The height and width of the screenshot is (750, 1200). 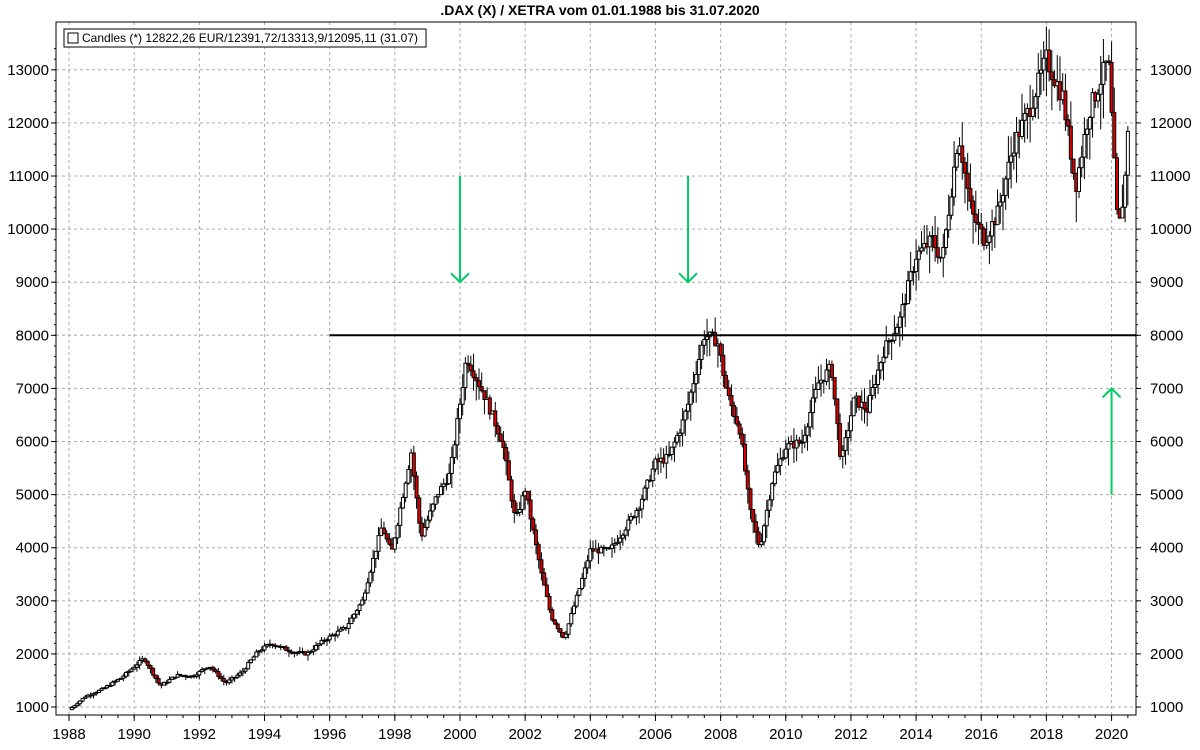 What do you see at coordinates (1111, 392) in the screenshot?
I see `arrow-head` at bounding box center [1111, 392].